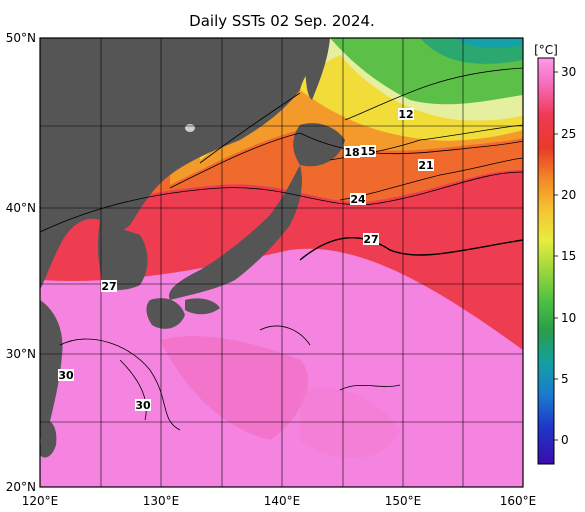  What do you see at coordinates (351, 152) in the screenshot?
I see `isotherm-label: 18` at bounding box center [351, 152].